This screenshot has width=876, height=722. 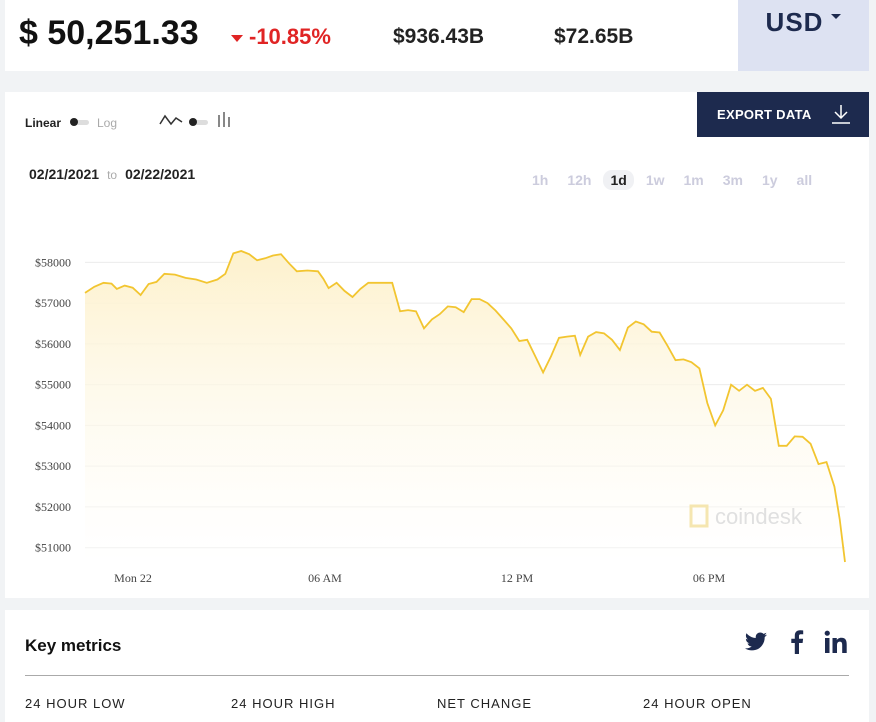 What do you see at coordinates (325, 578) in the screenshot?
I see `x-tick-label: 06 AM` at bounding box center [325, 578].